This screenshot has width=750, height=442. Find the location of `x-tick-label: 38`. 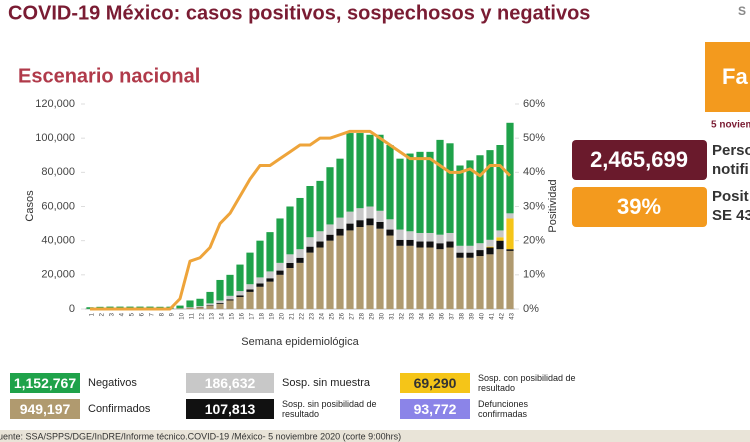

x-tick-label: 38 is located at coordinates (463, 315).